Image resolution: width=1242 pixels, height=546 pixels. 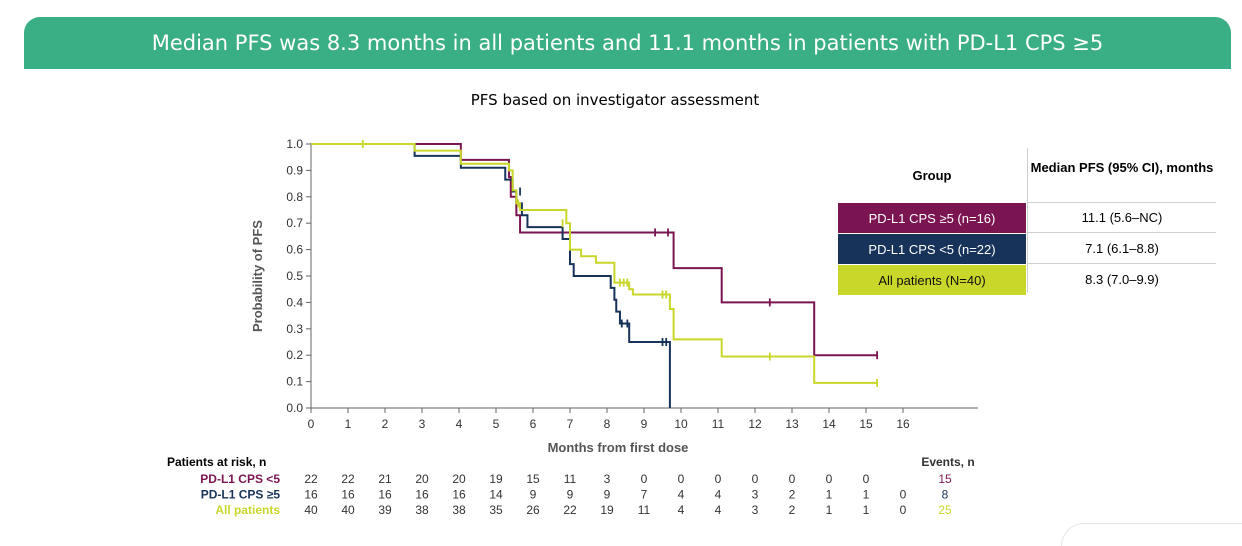 What do you see at coordinates (294, 250) in the screenshot?
I see `y-tick-label: 0.6` at bounding box center [294, 250].